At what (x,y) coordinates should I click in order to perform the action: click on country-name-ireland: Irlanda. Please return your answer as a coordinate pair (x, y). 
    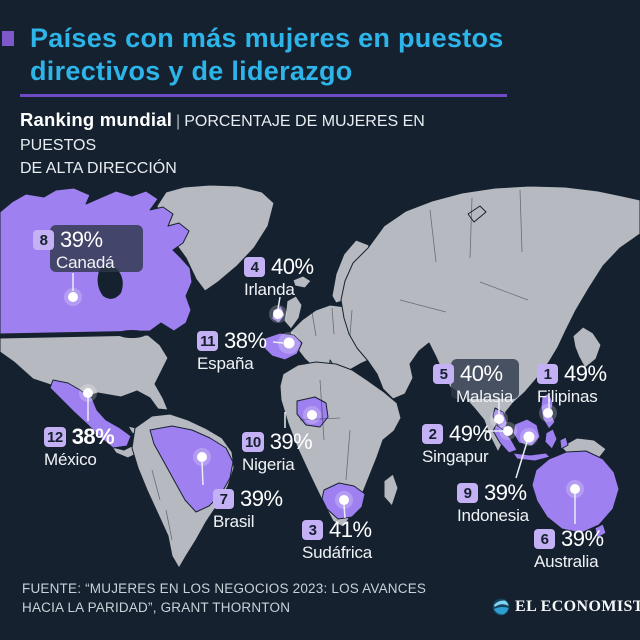
    Looking at the image, I should click on (269, 289).